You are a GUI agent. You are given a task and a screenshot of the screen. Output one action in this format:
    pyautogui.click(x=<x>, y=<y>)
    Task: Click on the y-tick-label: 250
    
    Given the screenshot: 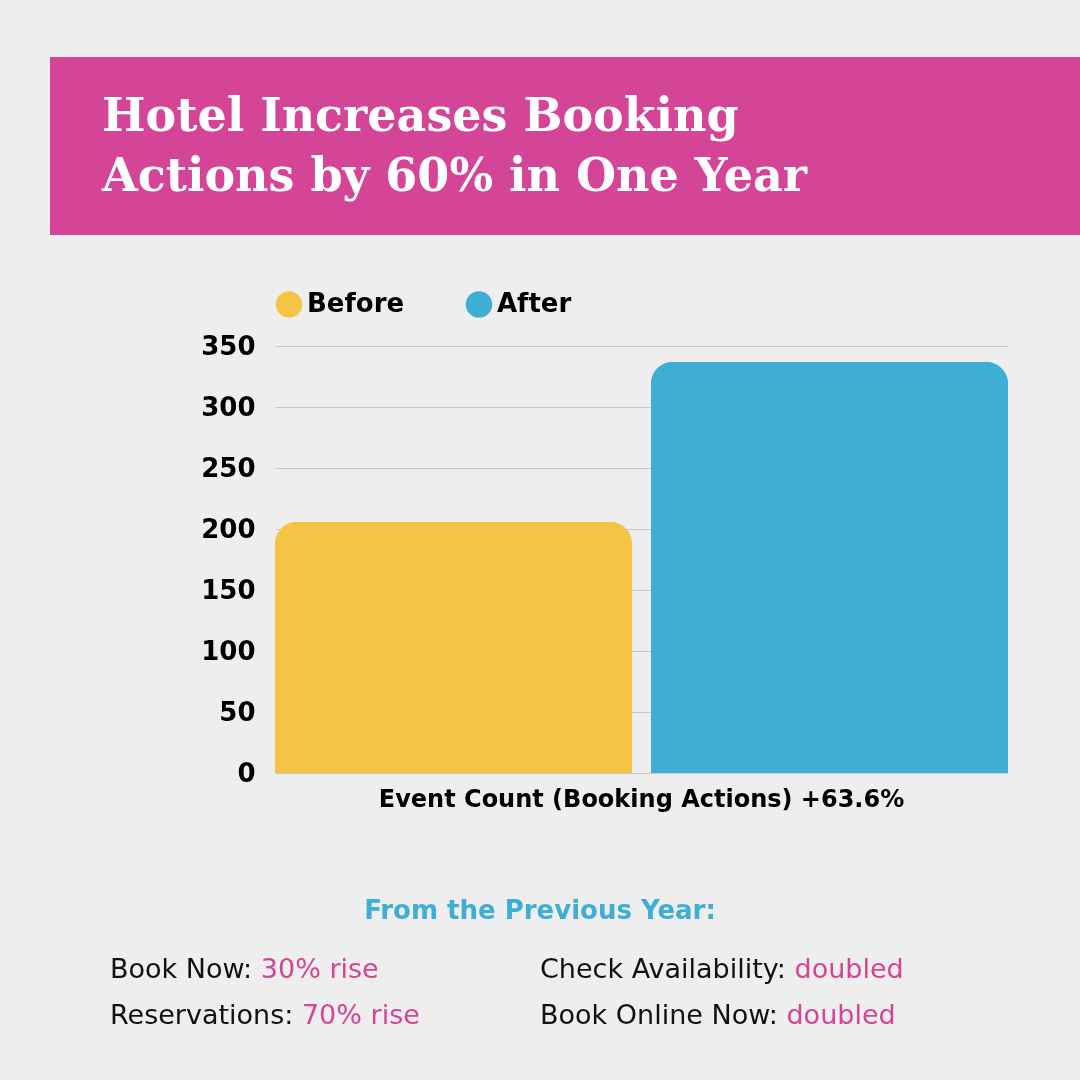 What is the action you would take?
    pyautogui.click(x=228, y=467)
    